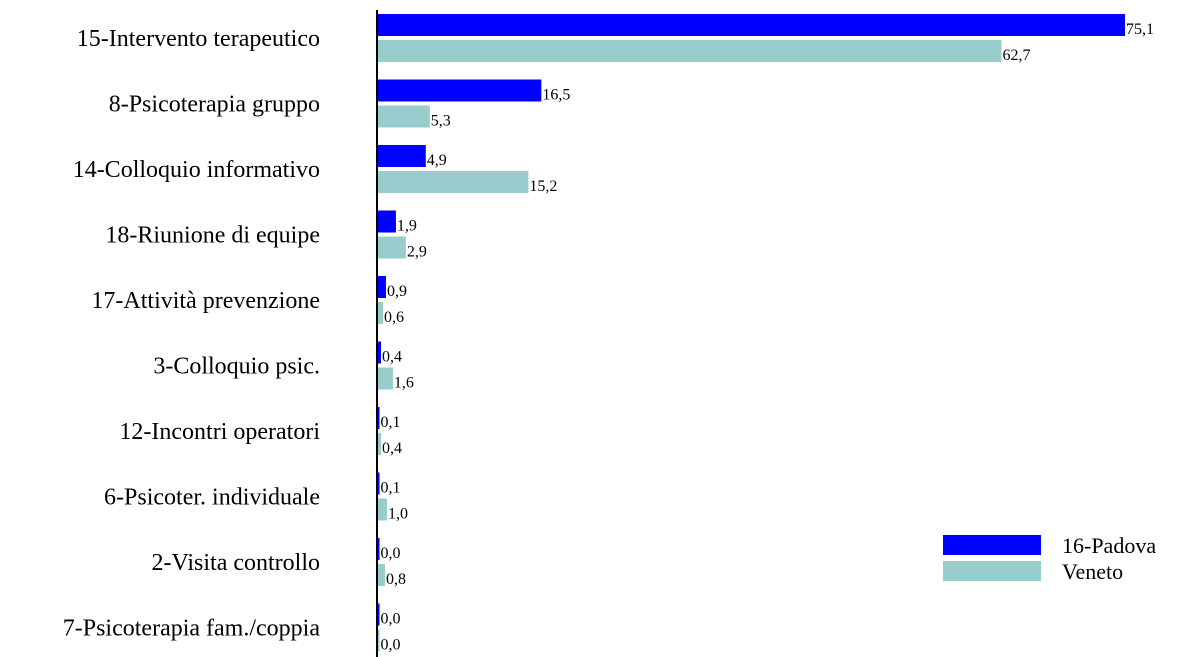  What do you see at coordinates (1092, 571) in the screenshot?
I see `legend-label: Veneto` at bounding box center [1092, 571].